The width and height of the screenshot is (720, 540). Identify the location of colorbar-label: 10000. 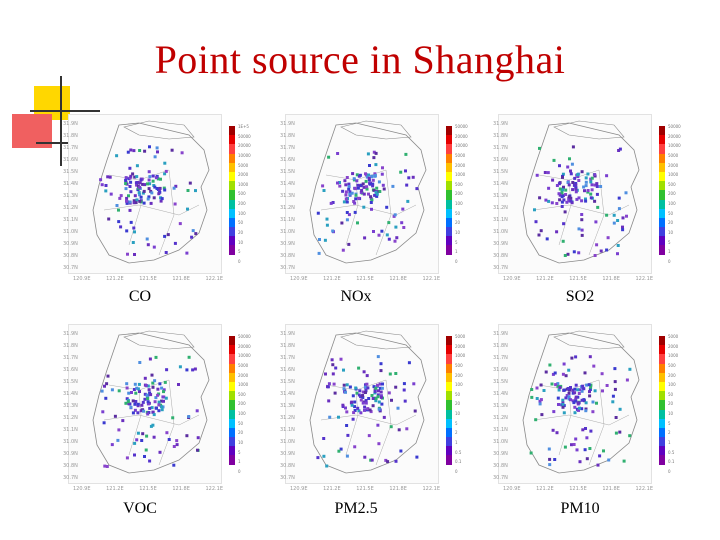
(244, 155).